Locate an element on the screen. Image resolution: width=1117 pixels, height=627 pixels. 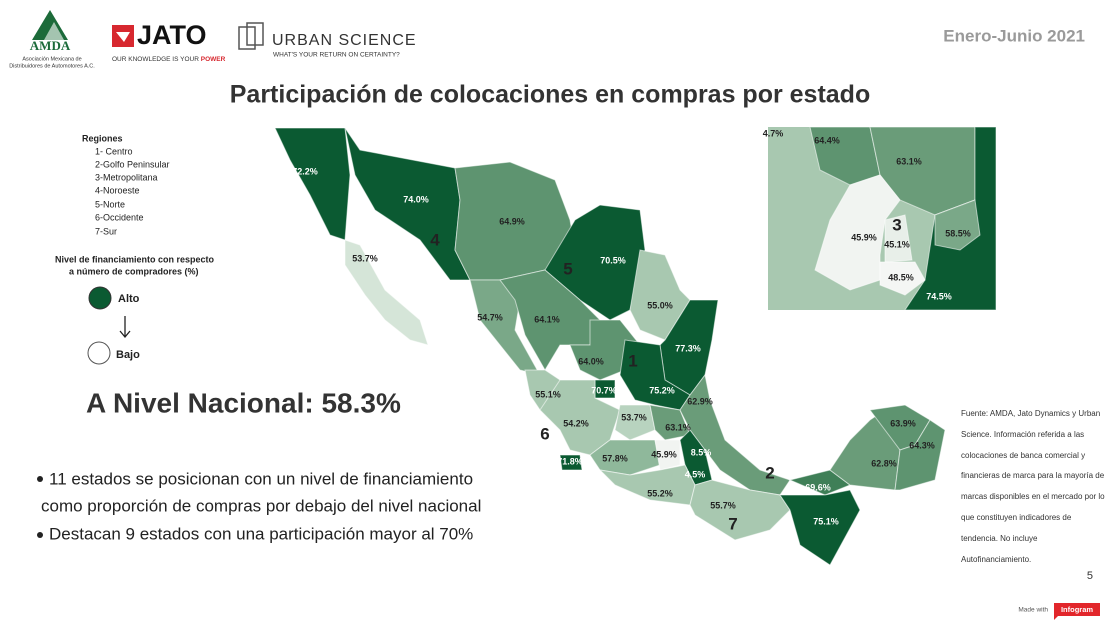
state-label: 74.0% is located at coordinates (416, 199).